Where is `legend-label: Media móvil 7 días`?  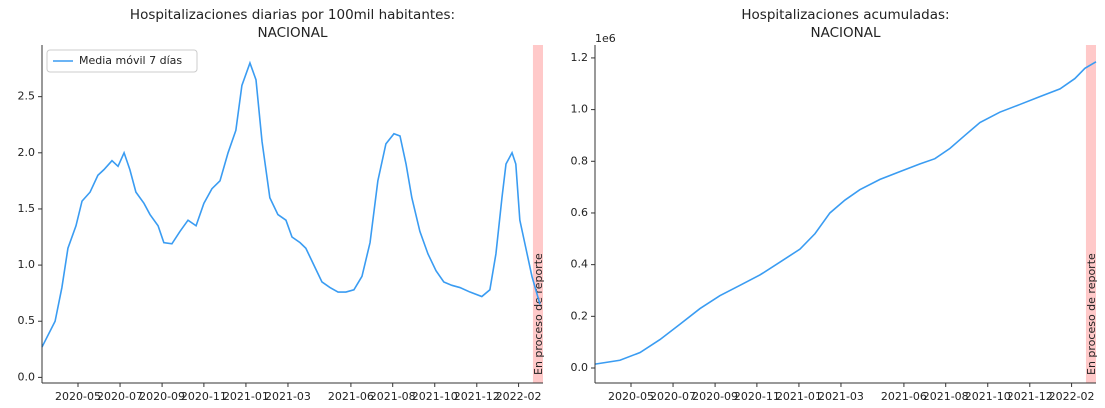
legend-label: Media móvil 7 días is located at coordinates (130, 60).